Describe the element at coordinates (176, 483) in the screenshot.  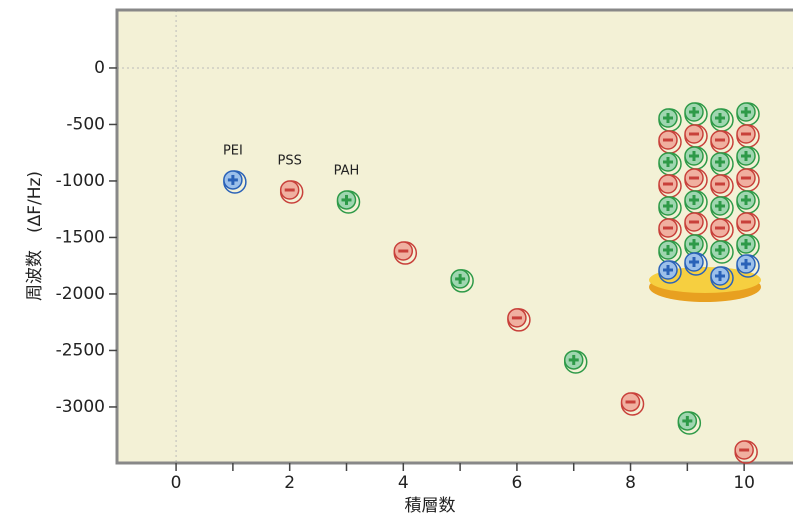
I see `x-tick-label: 0` at that location.